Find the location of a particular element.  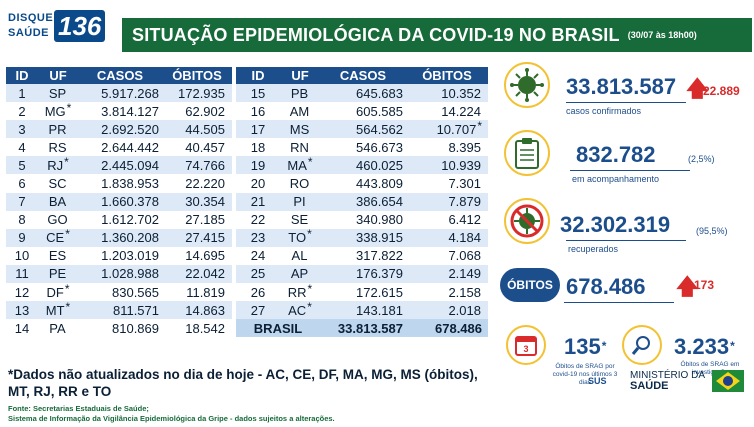

cell-casos: 172.615 is located at coordinates (363, 292).